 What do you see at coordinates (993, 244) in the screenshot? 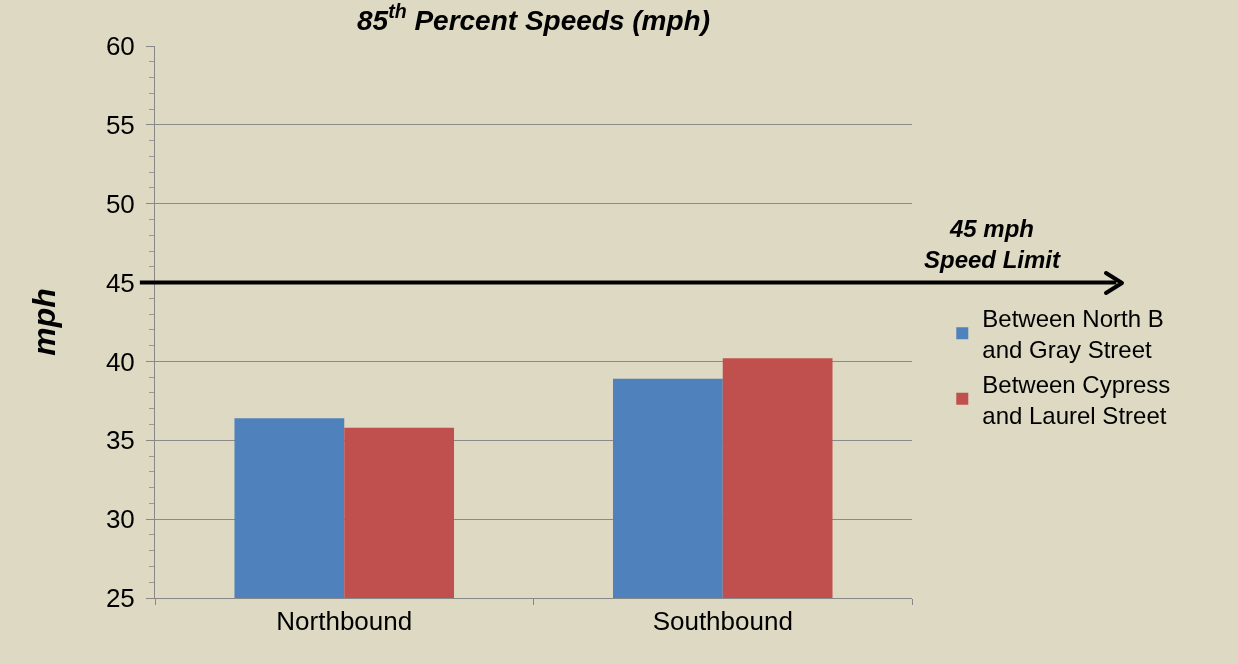
I see `ref-line-label: 45 mph Speed Limit` at bounding box center [993, 244].